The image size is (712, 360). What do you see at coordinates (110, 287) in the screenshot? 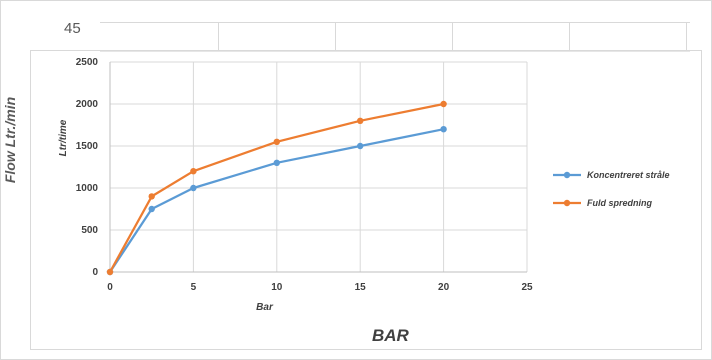
I see `x-tick-label: 0` at bounding box center [110, 287].